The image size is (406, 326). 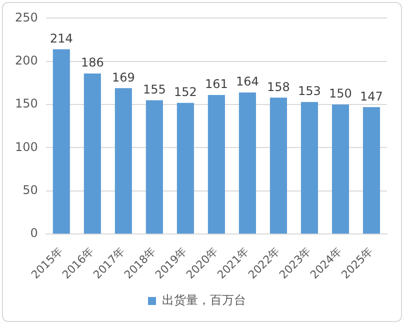 What do you see at coordinates (30, 190) in the screenshot?
I see `y-tick-label: 50` at bounding box center [30, 190].